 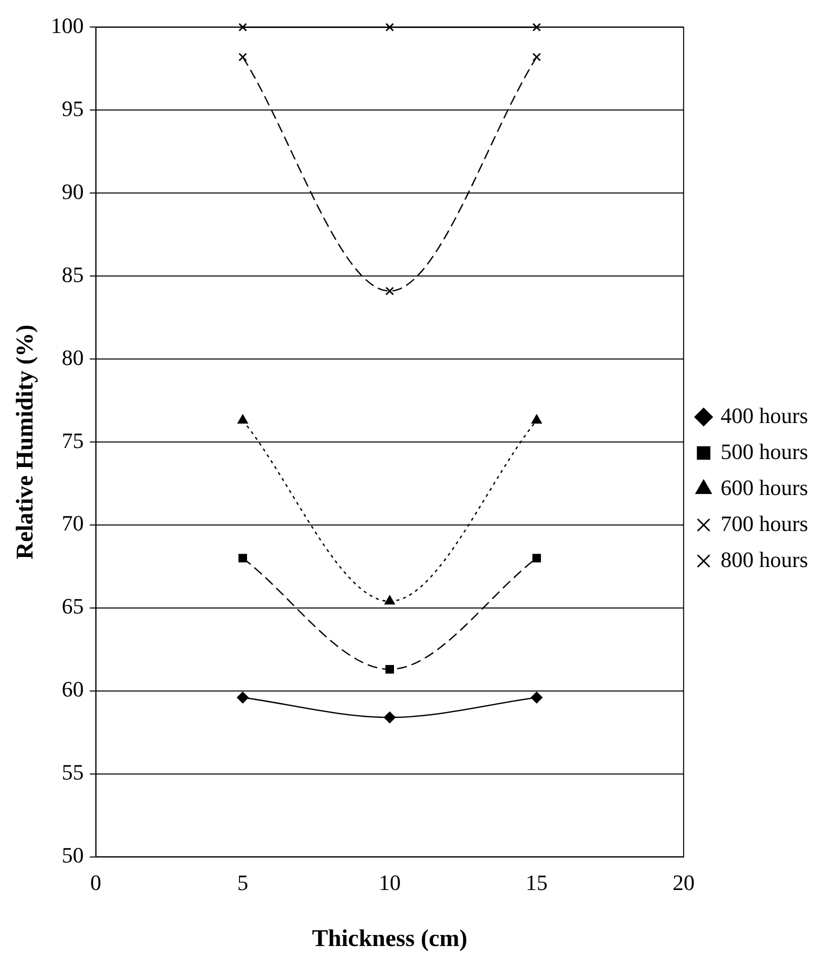 What do you see at coordinates (73, 606) in the screenshot?
I see `y-tick-label: 65` at bounding box center [73, 606].